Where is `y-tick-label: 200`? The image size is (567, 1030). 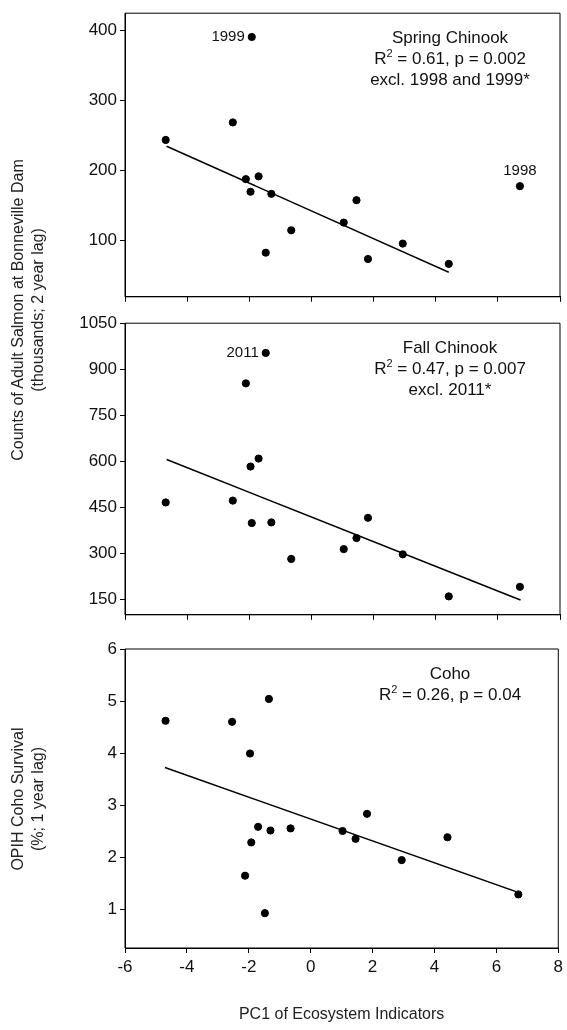 y-tick-label: 200 is located at coordinates (102, 170).